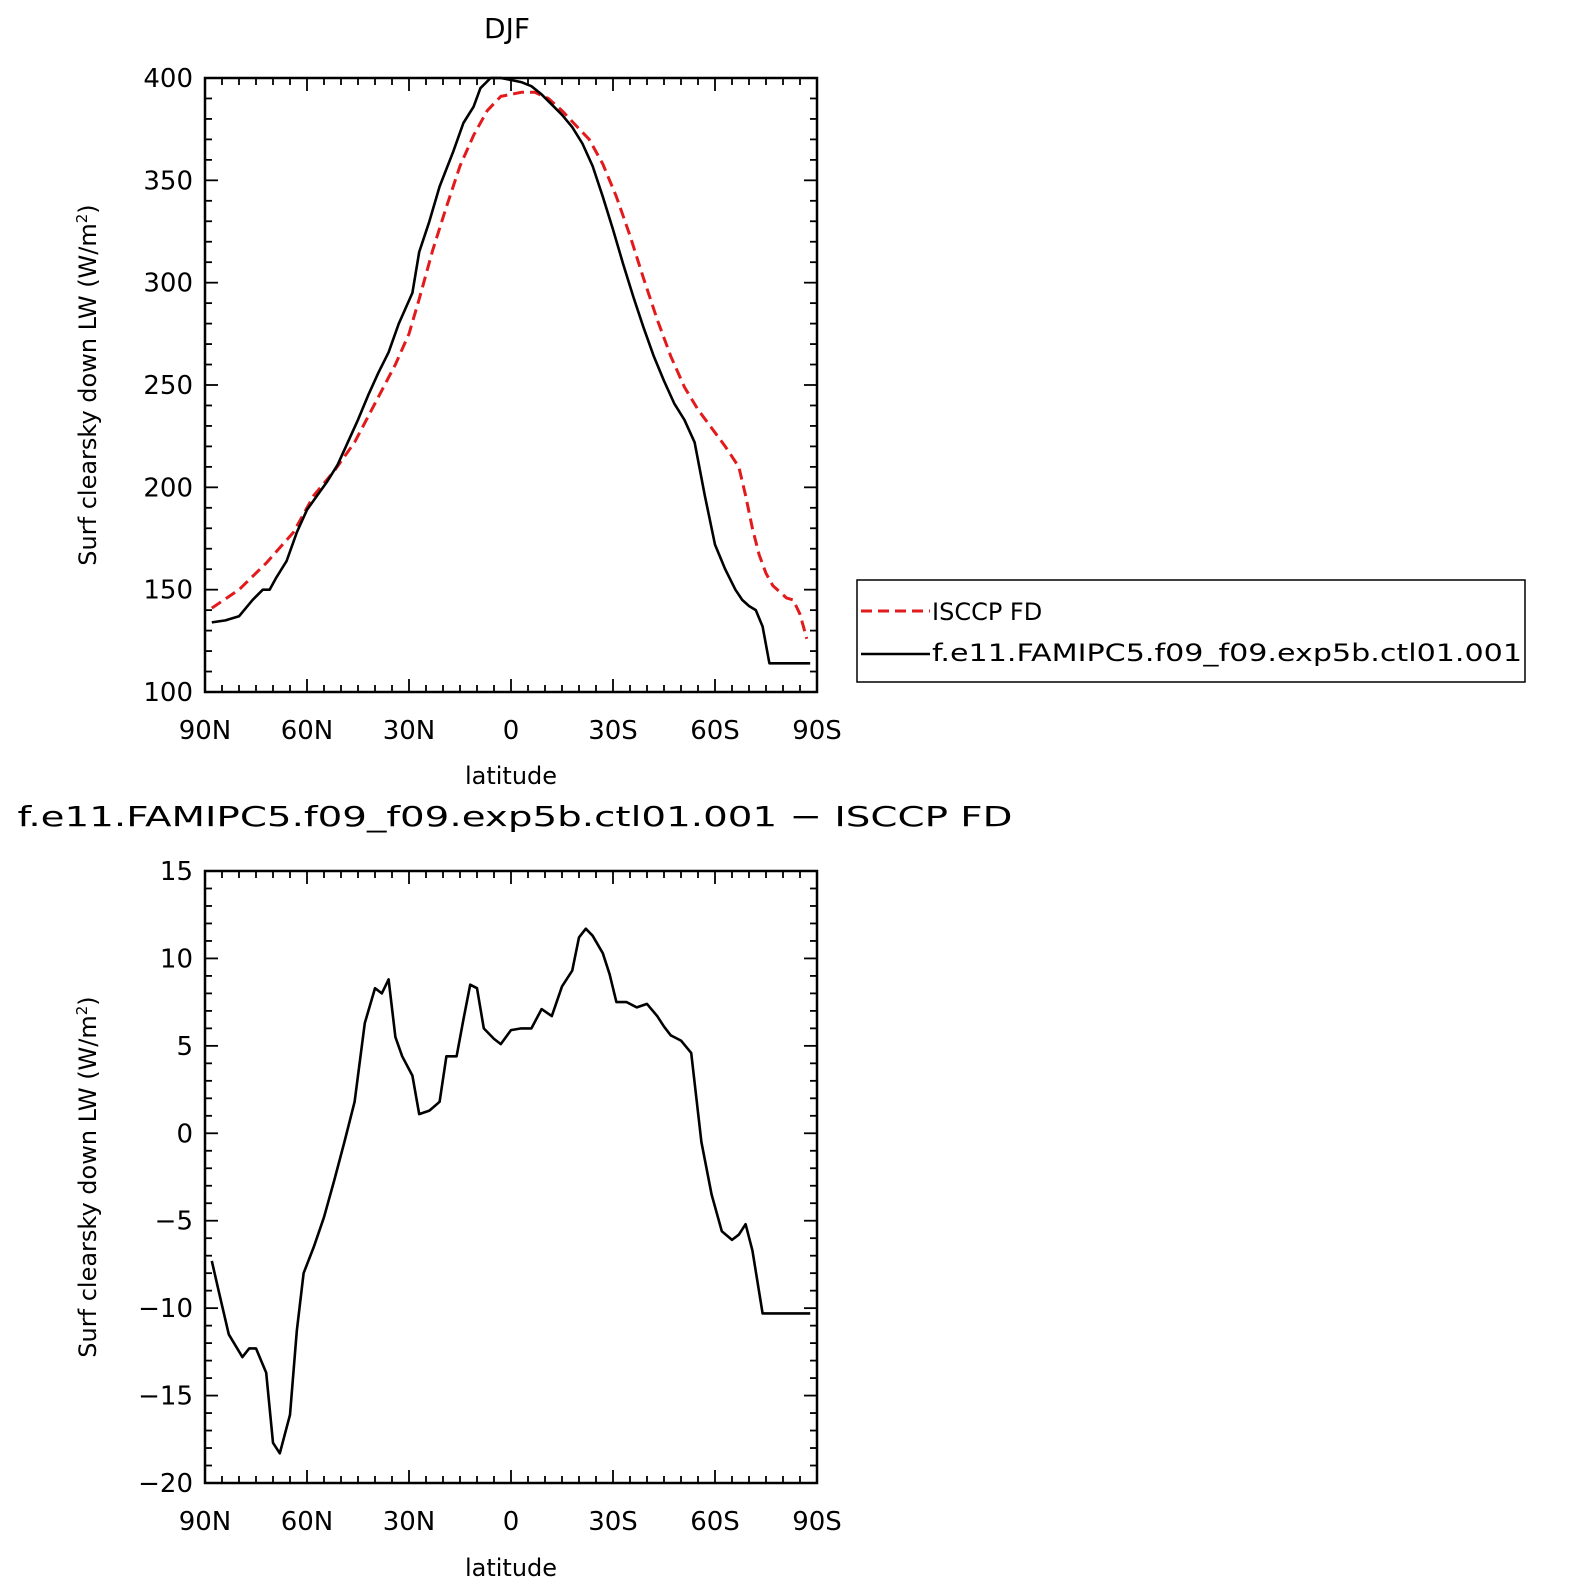  Describe the element at coordinates (507, 28) in the screenshot. I see `chart-top-title: DJF` at that location.